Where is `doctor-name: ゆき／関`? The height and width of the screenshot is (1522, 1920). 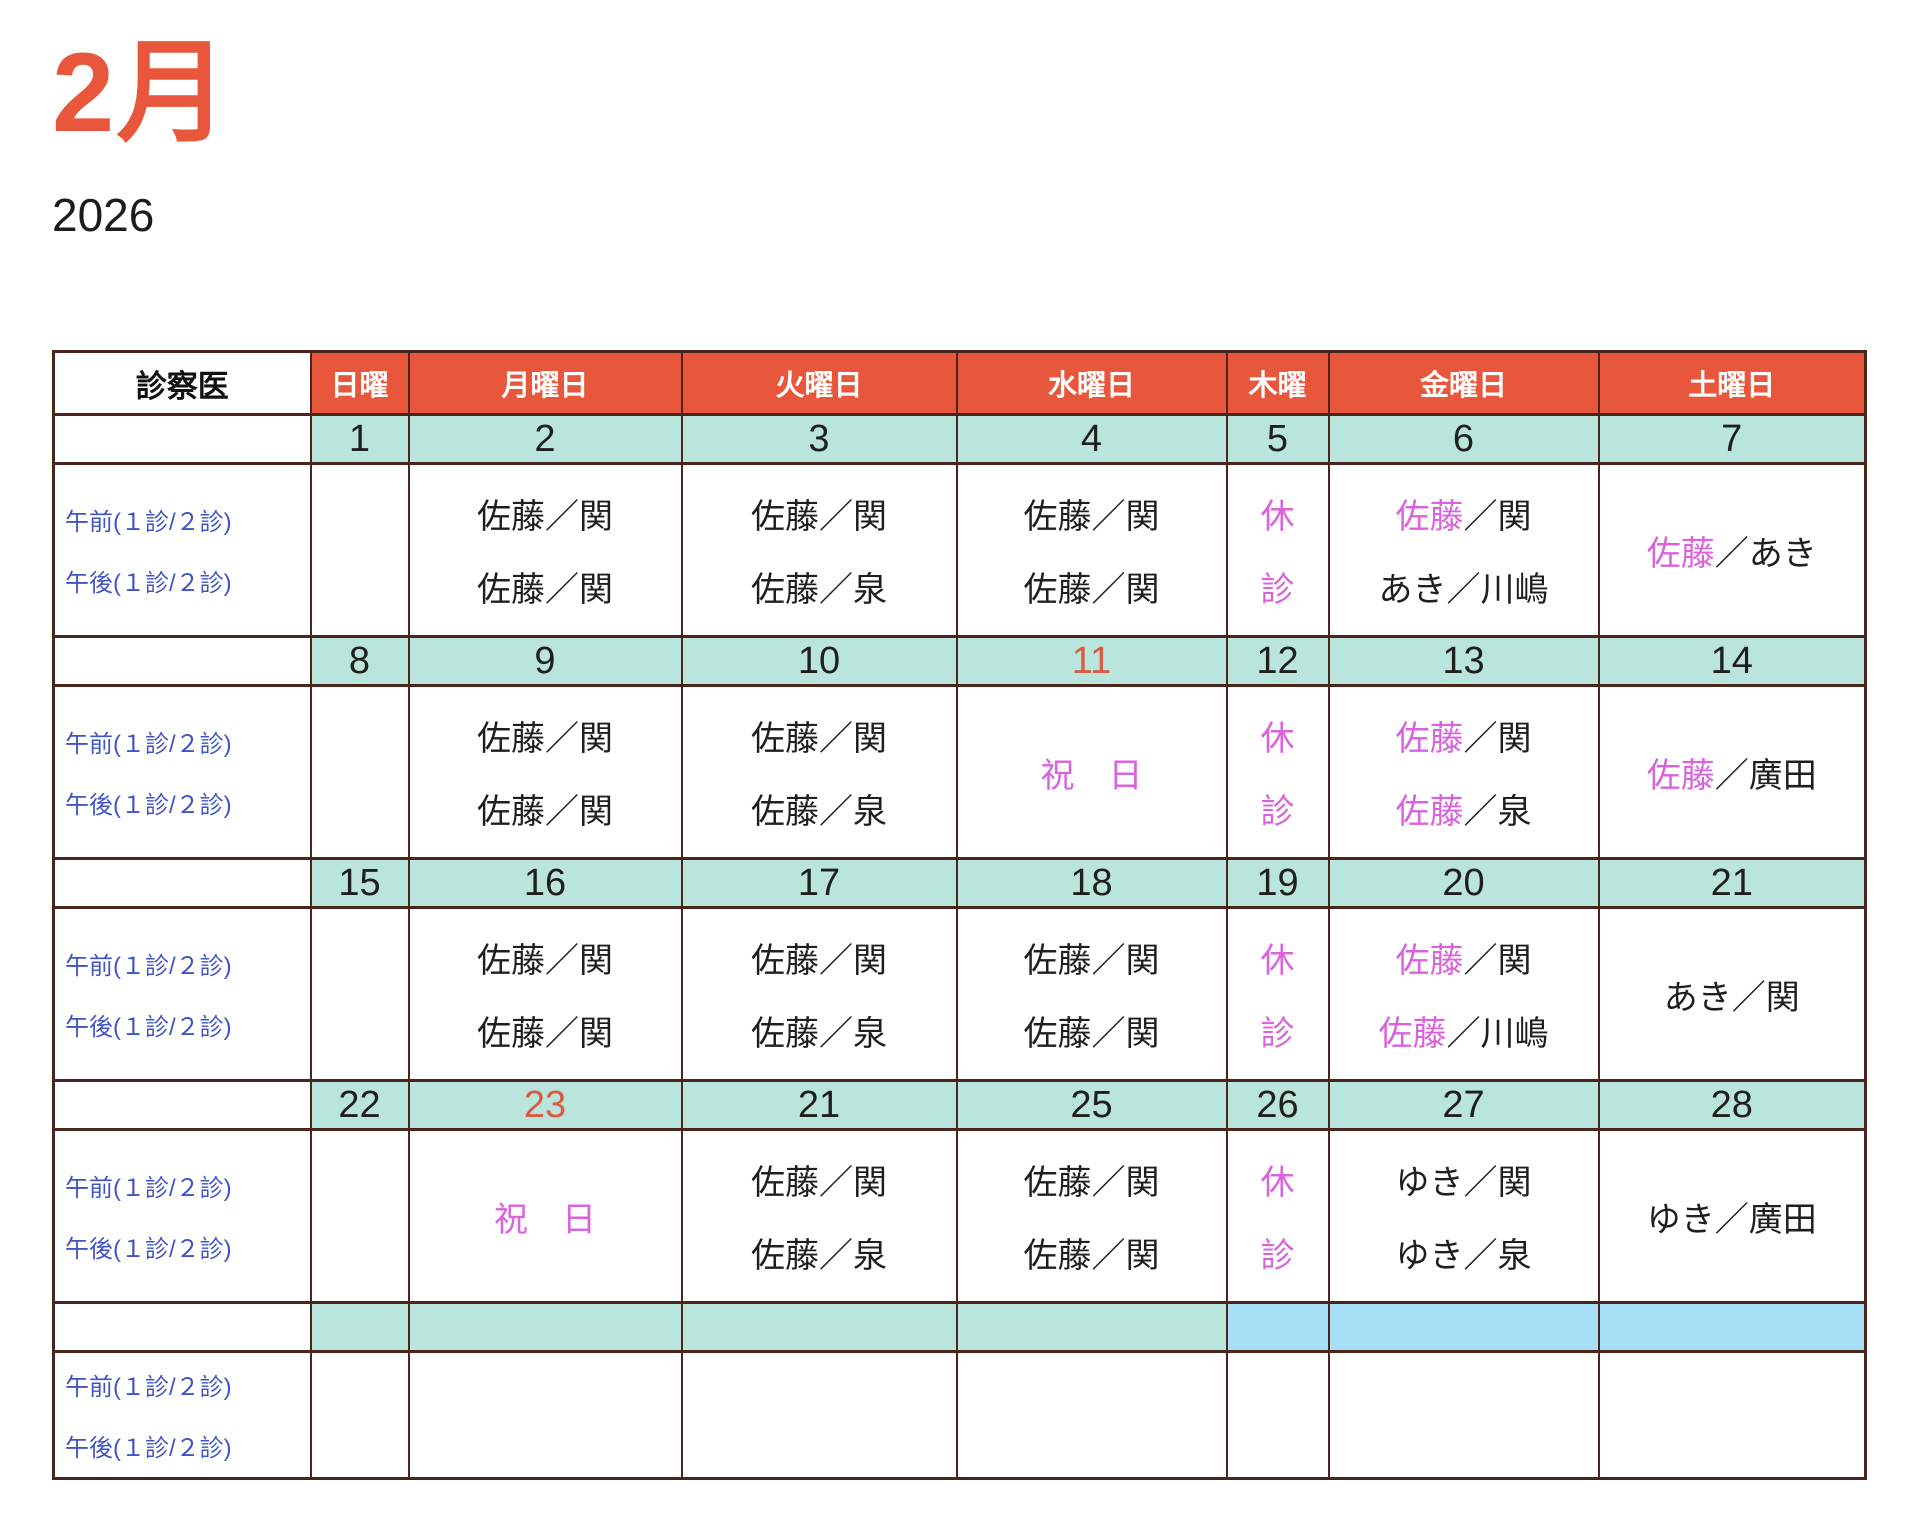 doctor-name: ゆき／関 is located at coordinates (1463, 1183).